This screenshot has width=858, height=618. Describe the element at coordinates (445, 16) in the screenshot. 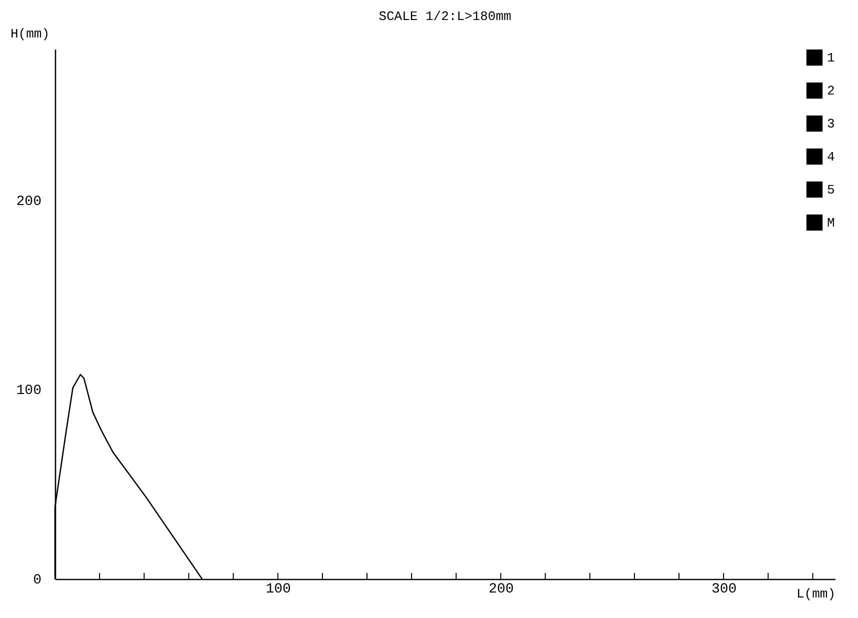

I see `chart-title: SCALE 1/2:L>180mm` at that location.